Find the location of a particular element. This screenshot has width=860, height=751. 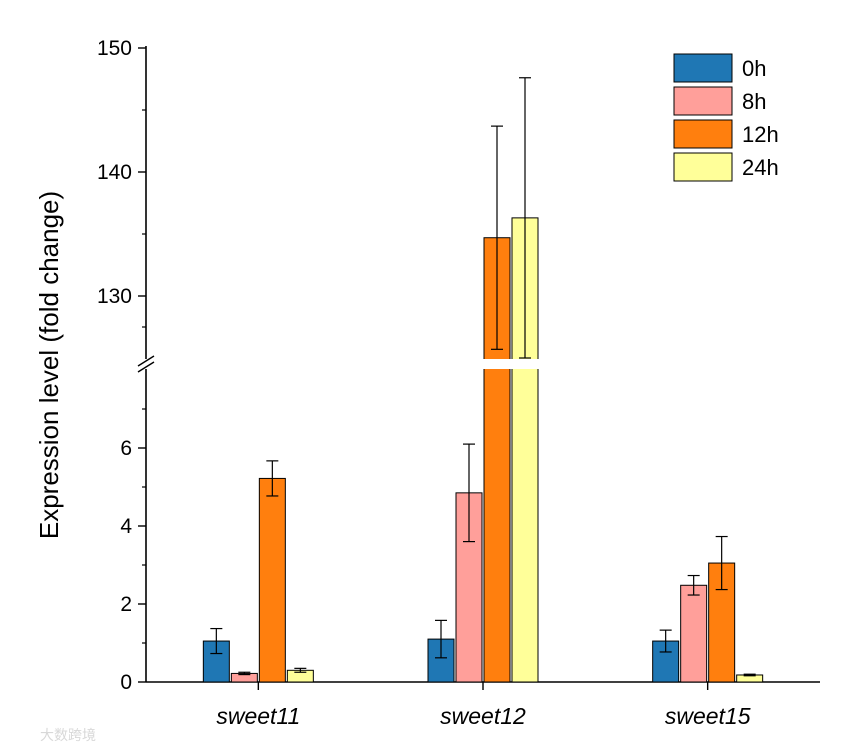

legend-label: 8h is located at coordinates (754, 101).